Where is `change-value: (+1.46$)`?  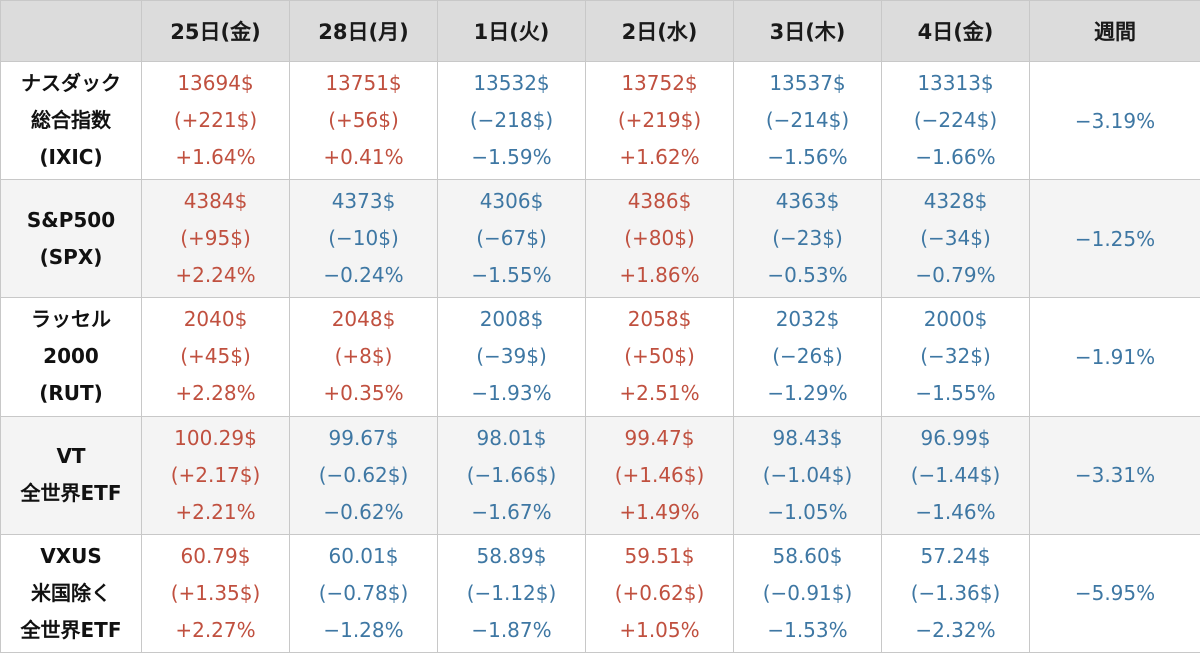 change-value: (+1.46$) is located at coordinates (659, 474).